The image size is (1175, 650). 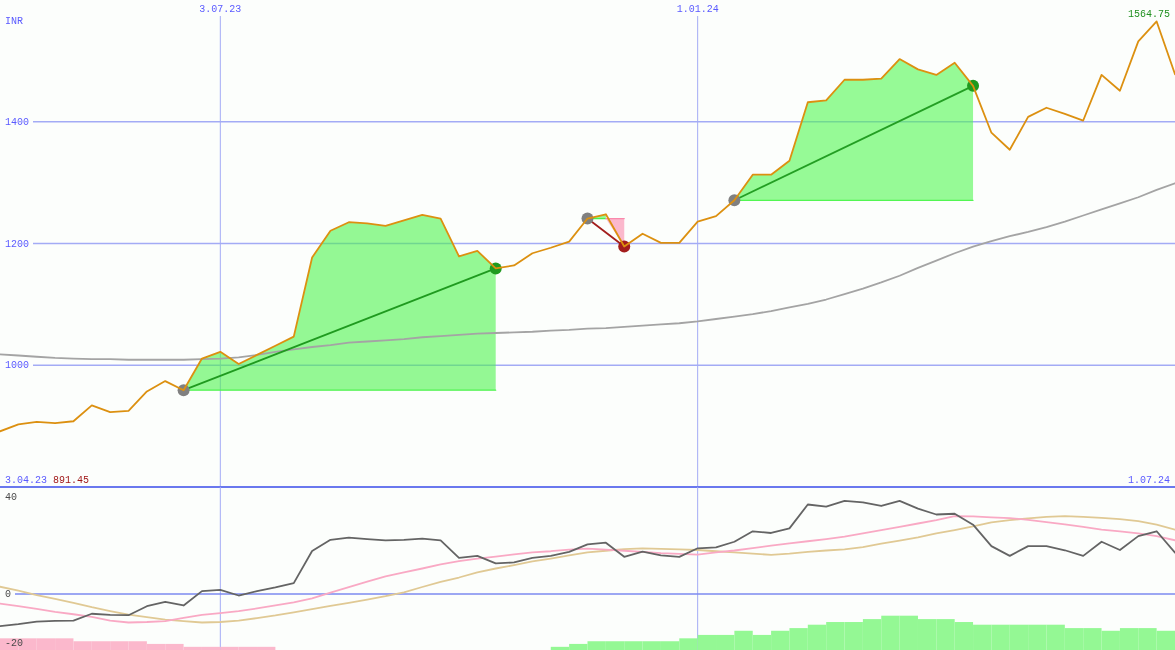 What do you see at coordinates (14, 21) in the screenshot?
I see `y-axis-title: INR` at bounding box center [14, 21].